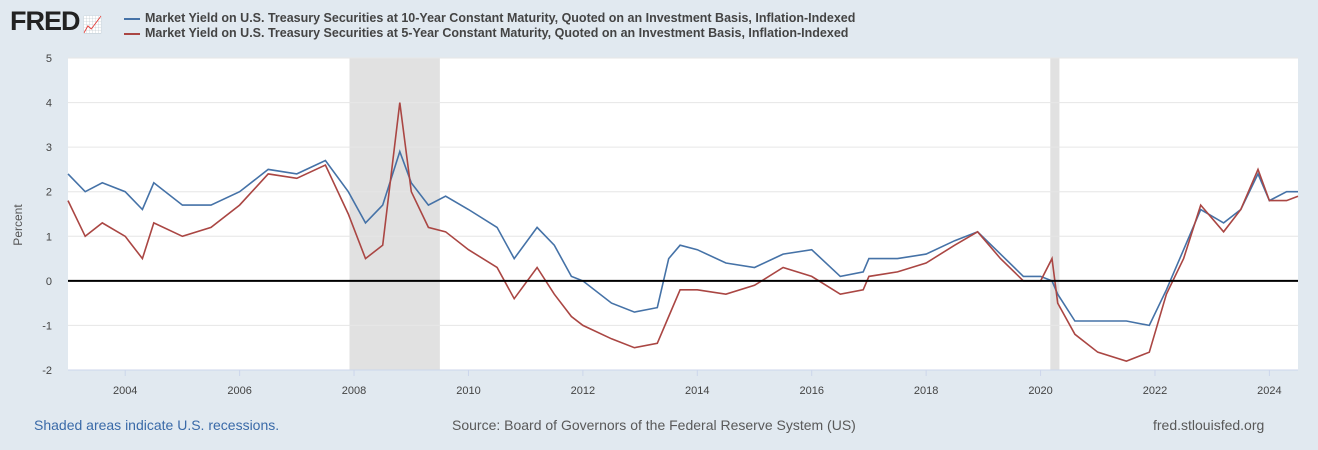 This screenshot has width=1318, height=450. I want to click on x-tick-label: 2022, so click(1155, 391).